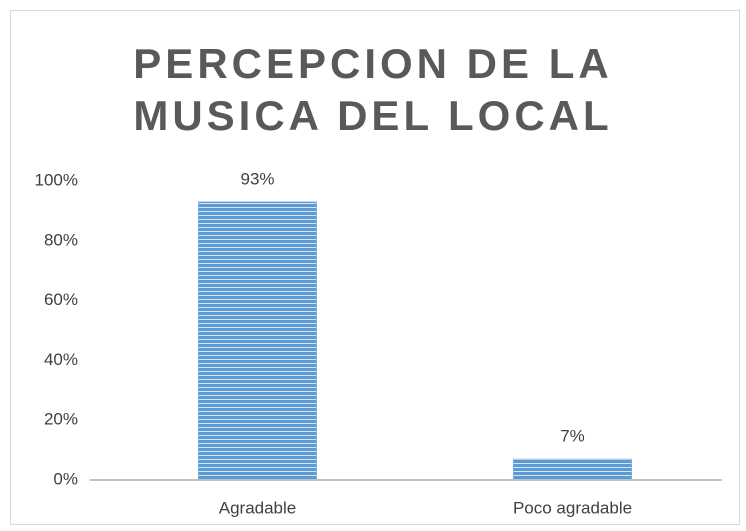  What do you see at coordinates (61, 299) in the screenshot?
I see `y-tick-label: 60%` at bounding box center [61, 299].